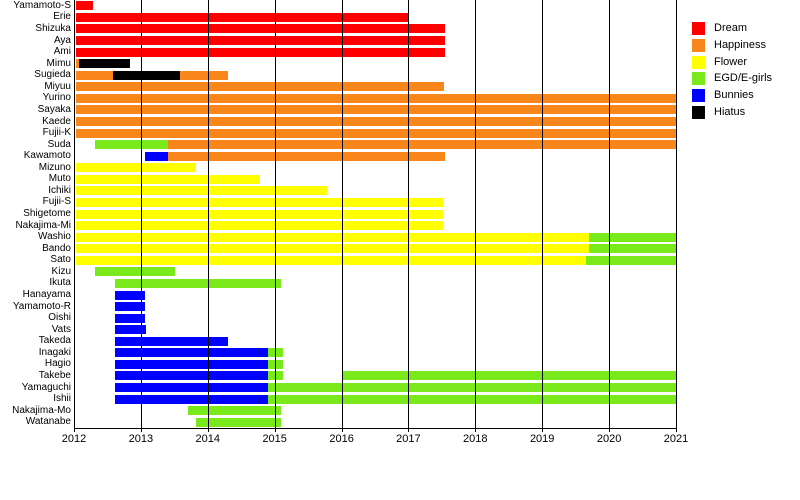  What do you see at coordinates (208, 439) in the screenshot?
I see `x-axis-tick-label: 2014` at bounding box center [208, 439].